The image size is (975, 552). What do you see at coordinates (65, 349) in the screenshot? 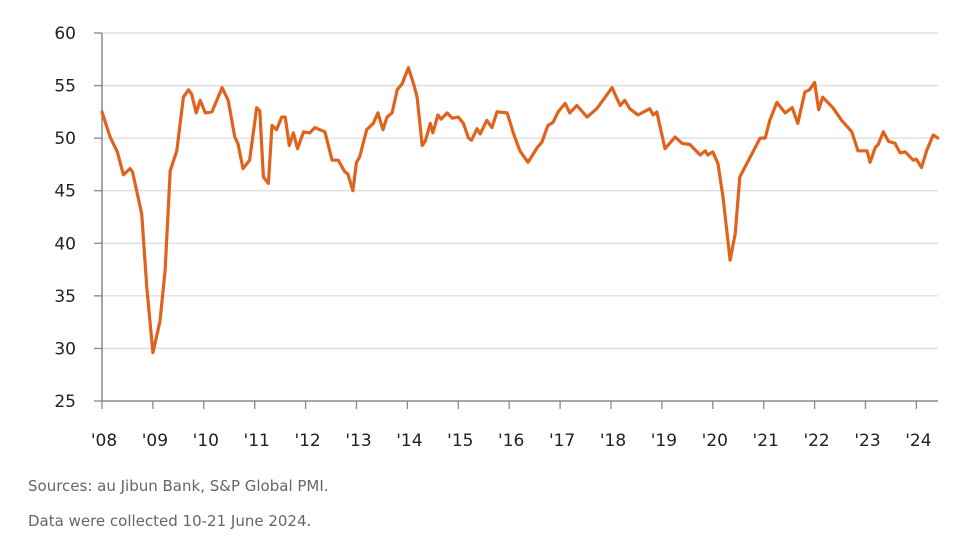
I see `y-tick-label: 30` at bounding box center [65, 349].